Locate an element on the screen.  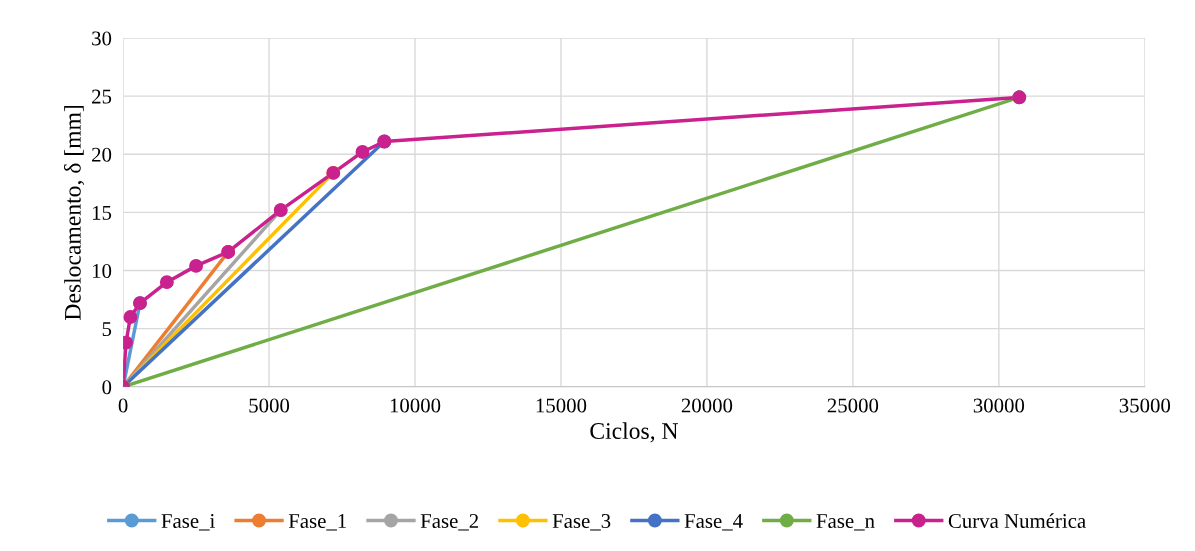
x-axis-title: Ciclos, N is located at coordinates (634, 432).